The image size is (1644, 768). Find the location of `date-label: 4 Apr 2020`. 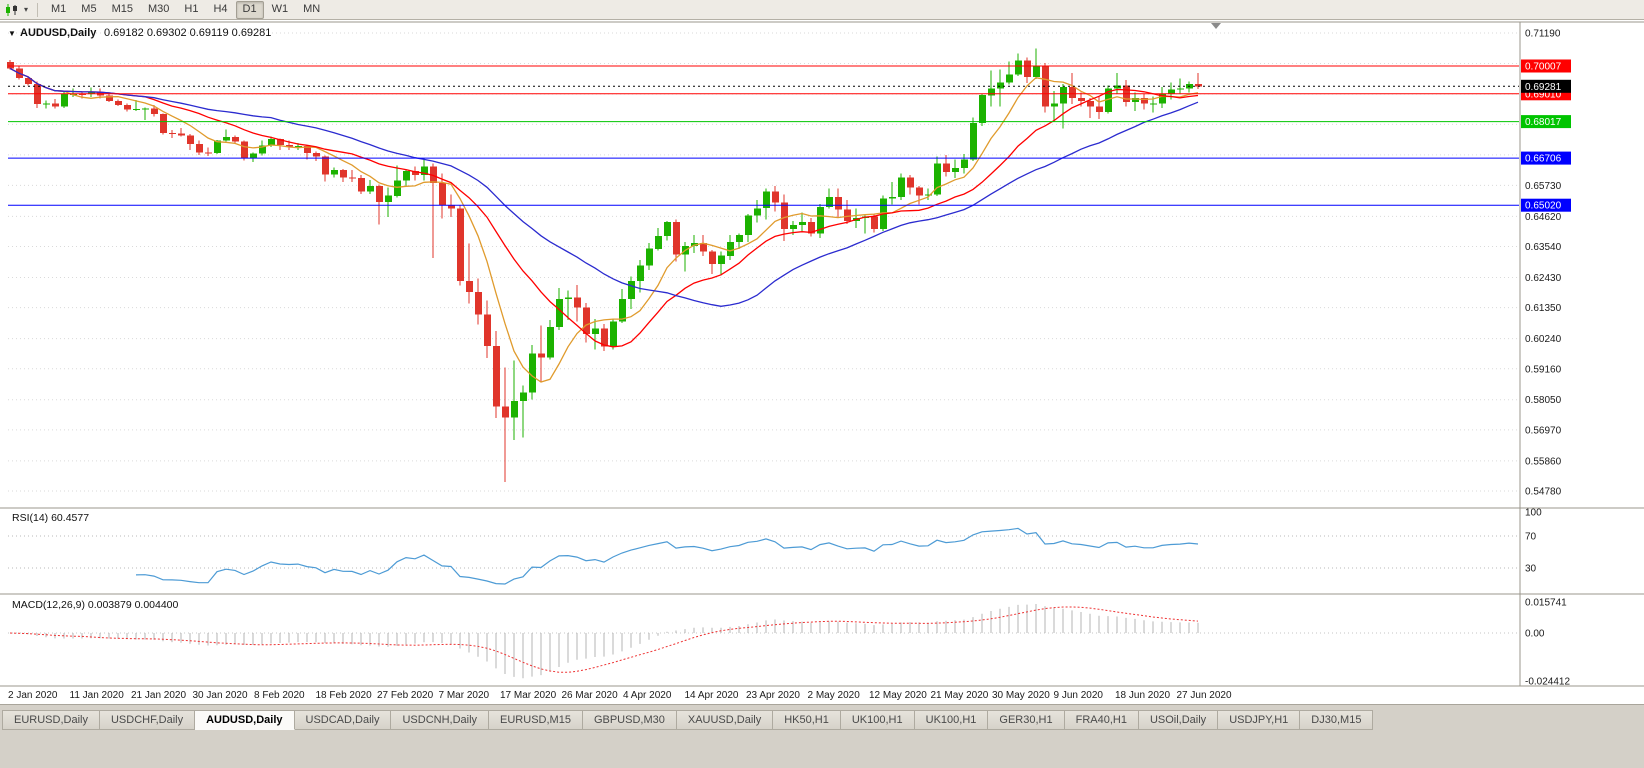

date-label: 4 Apr 2020 is located at coordinates (647, 695).